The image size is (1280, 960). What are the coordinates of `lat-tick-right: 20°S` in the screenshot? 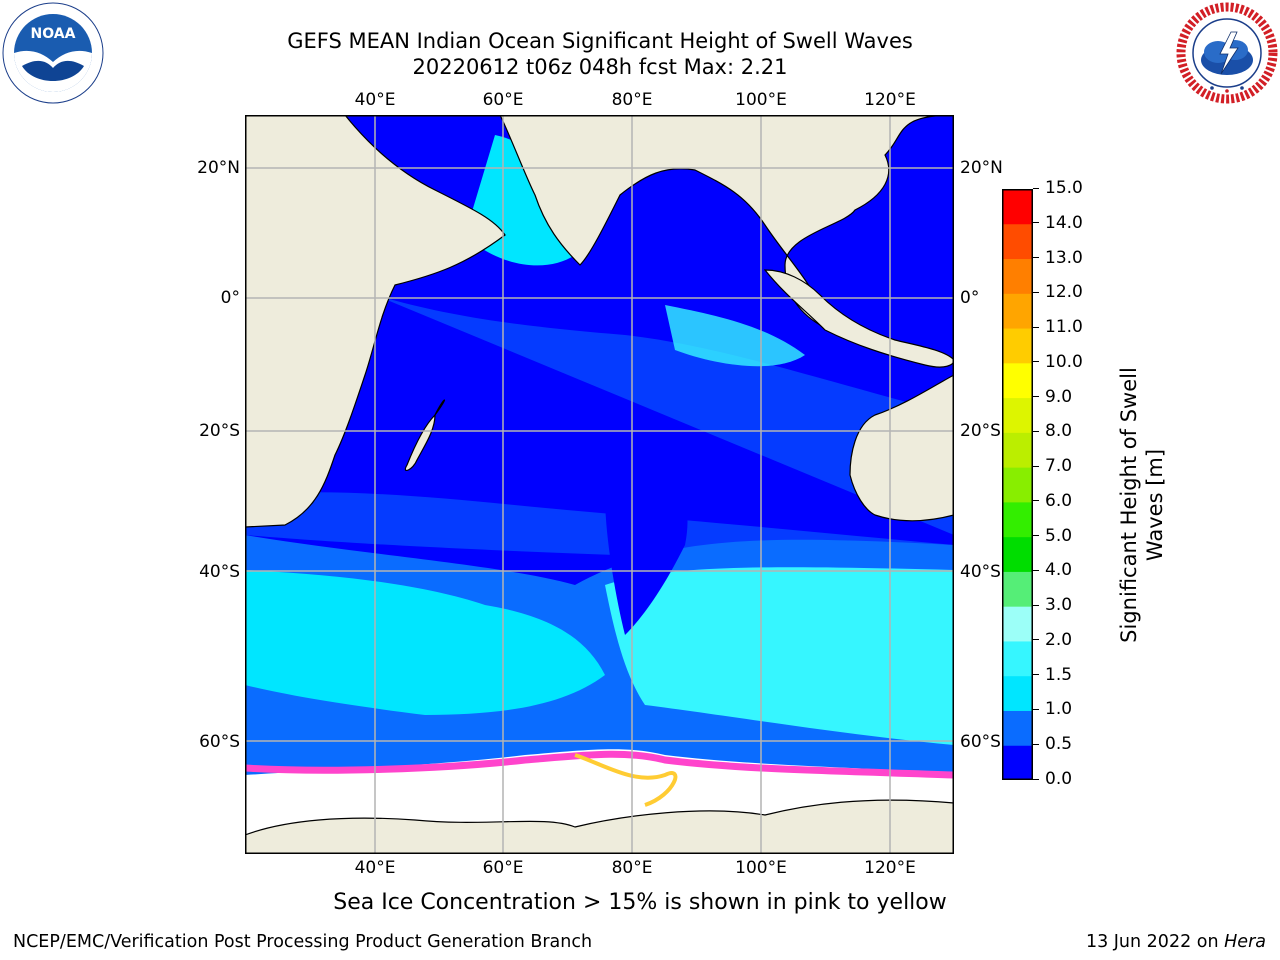 It's located at (980, 431).